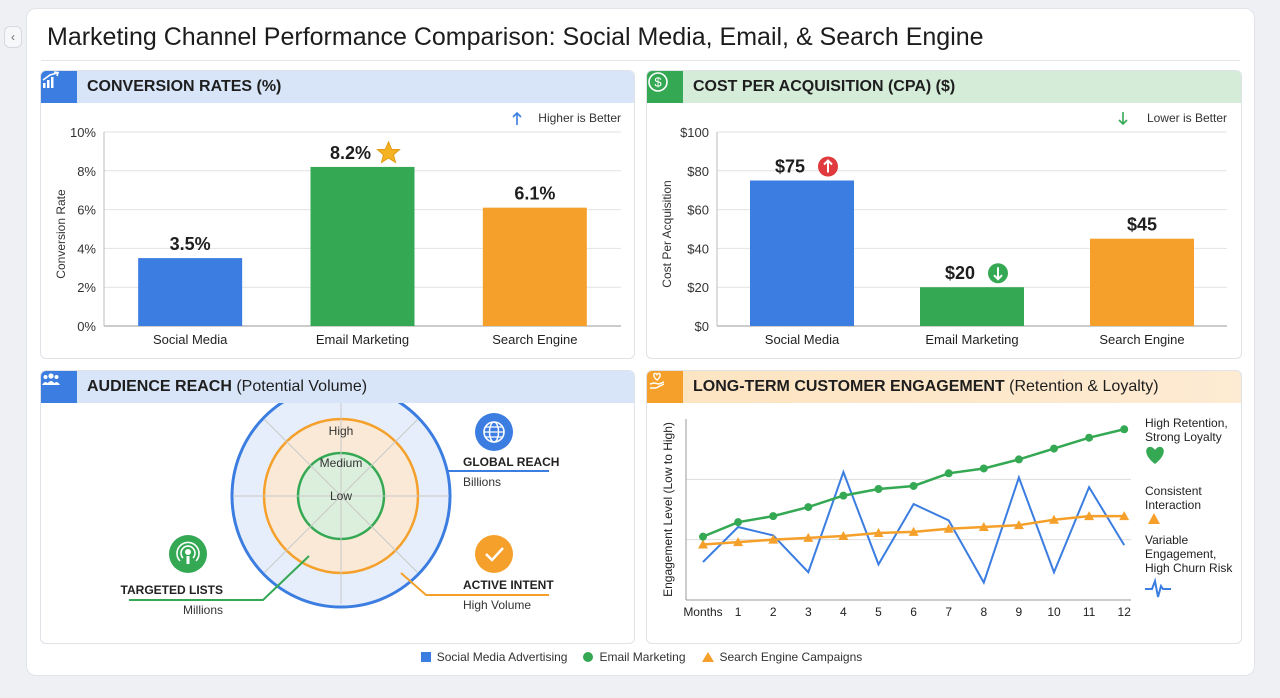 Image resolution: width=1280 pixels, height=698 pixels. What do you see at coordinates (13, 37) in the screenshot?
I see `collapse-sidebar-button: ‹` at bounding box center [13, 37].